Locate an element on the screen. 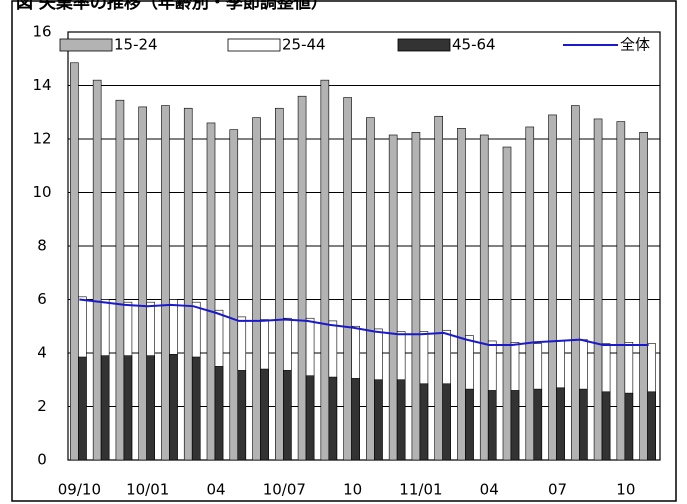 This screenshot has height=504, width=687. x-tick-label: 11/01 is located at coordinates (420, 490).